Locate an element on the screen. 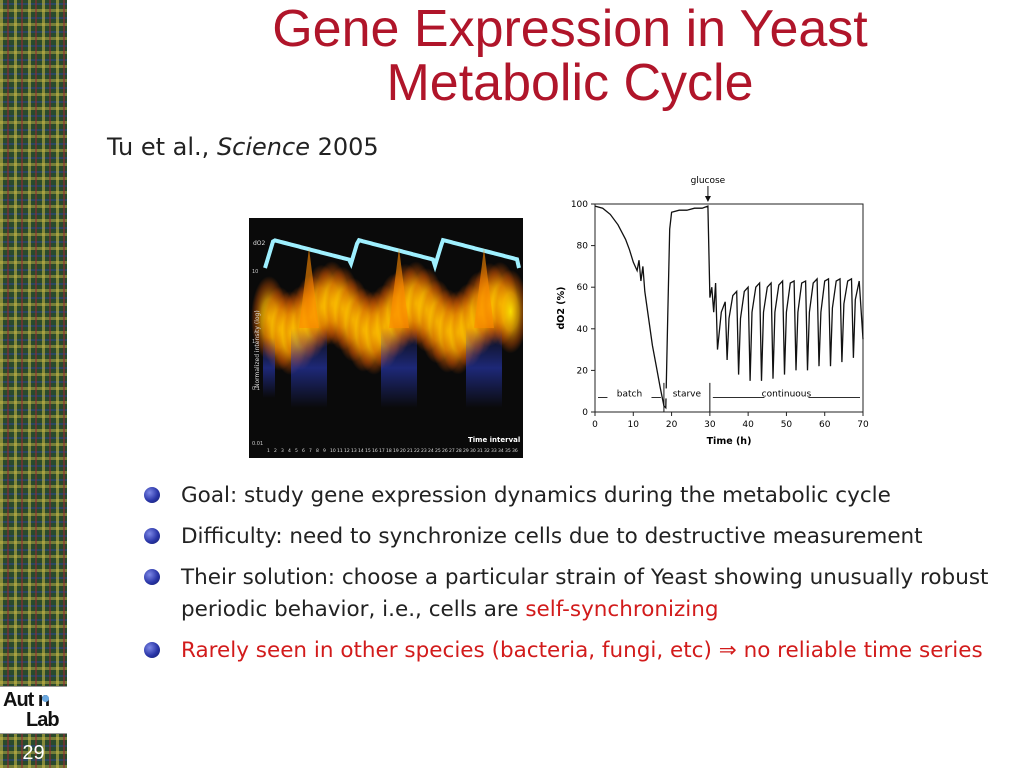 The height and width of the screenshot is (768, 1024). citation-authors: Tu et al., is located at coordinates (158, 147).